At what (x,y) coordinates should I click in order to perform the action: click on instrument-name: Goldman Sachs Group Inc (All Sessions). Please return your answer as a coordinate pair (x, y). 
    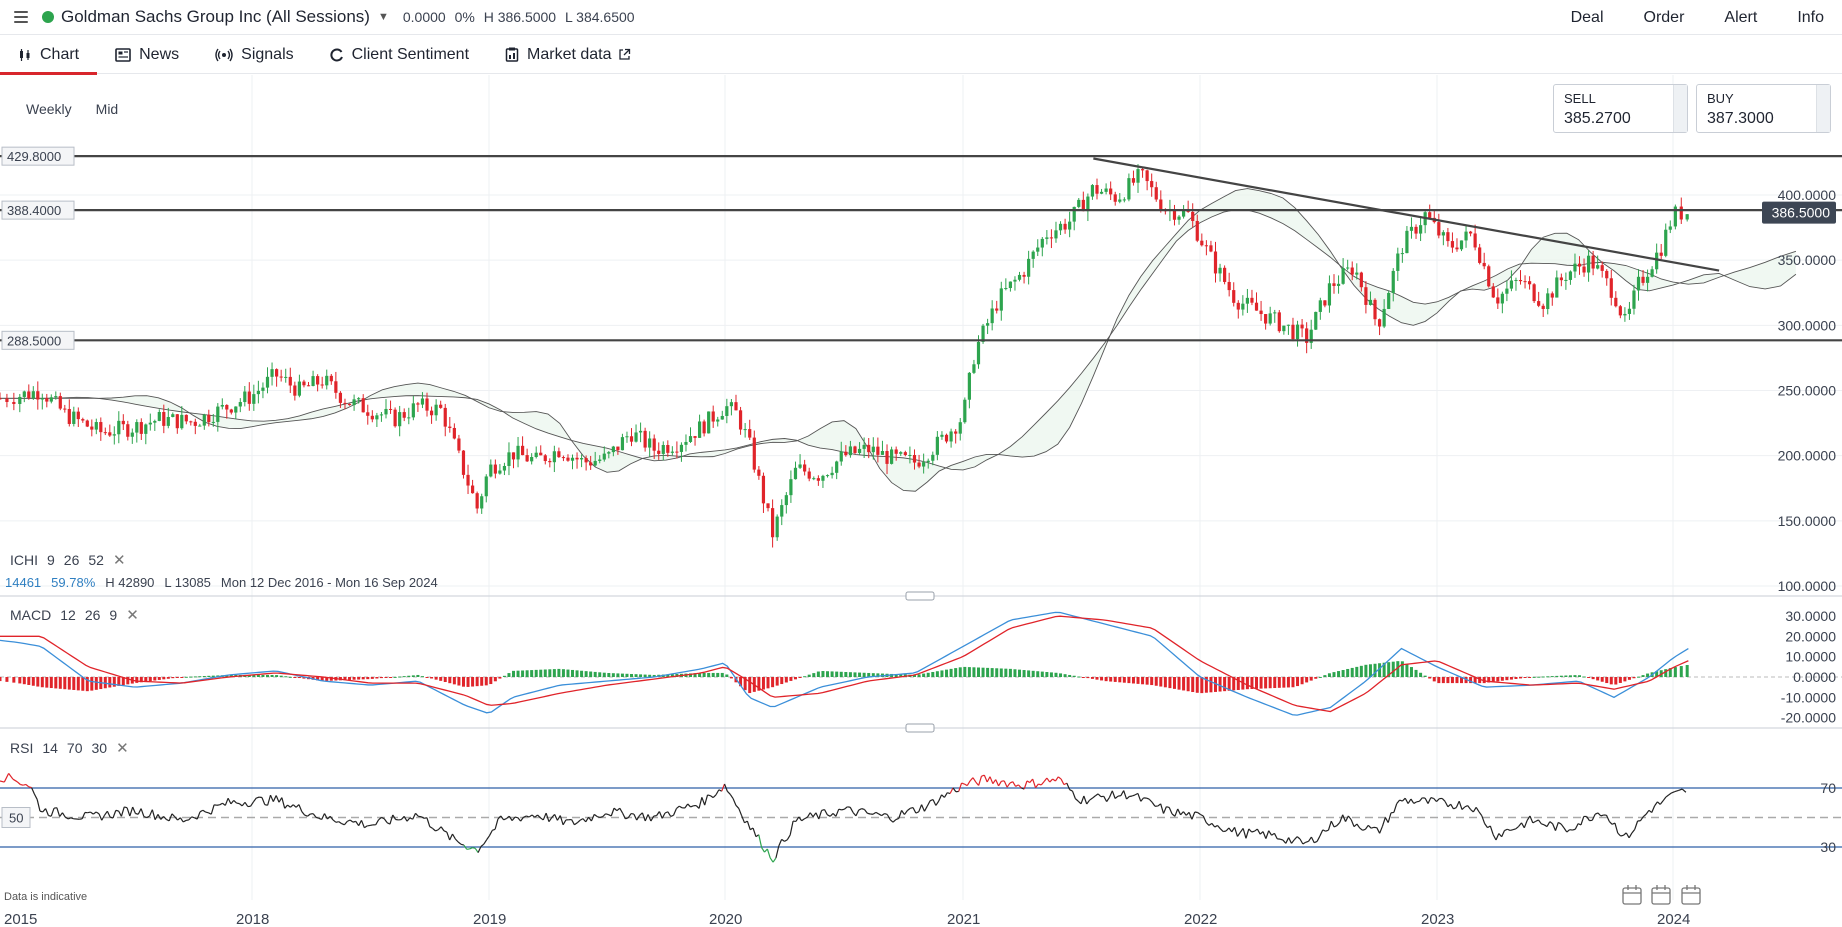
    Looking at the image, I should click on (215, 16).